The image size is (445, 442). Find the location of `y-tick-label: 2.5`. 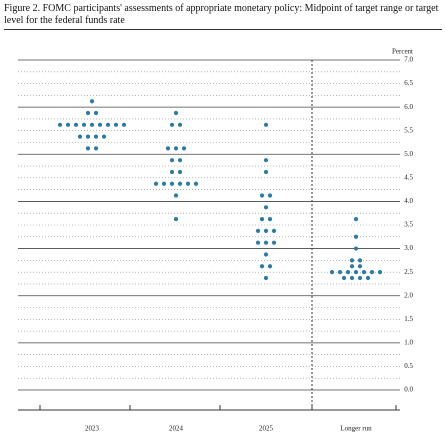

y-tick-label: 2.5 is located at coordinates (408, 272).